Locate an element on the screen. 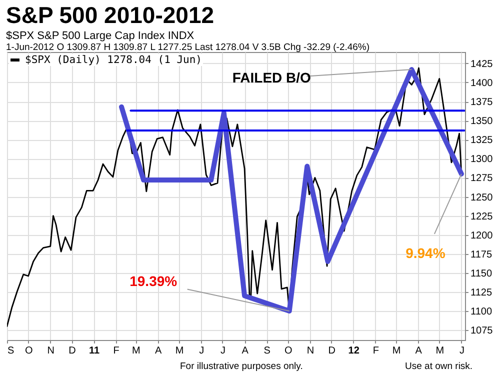 The image size is (500, 380). y-tick-label: 1350 is located at coordinates (482, 122).